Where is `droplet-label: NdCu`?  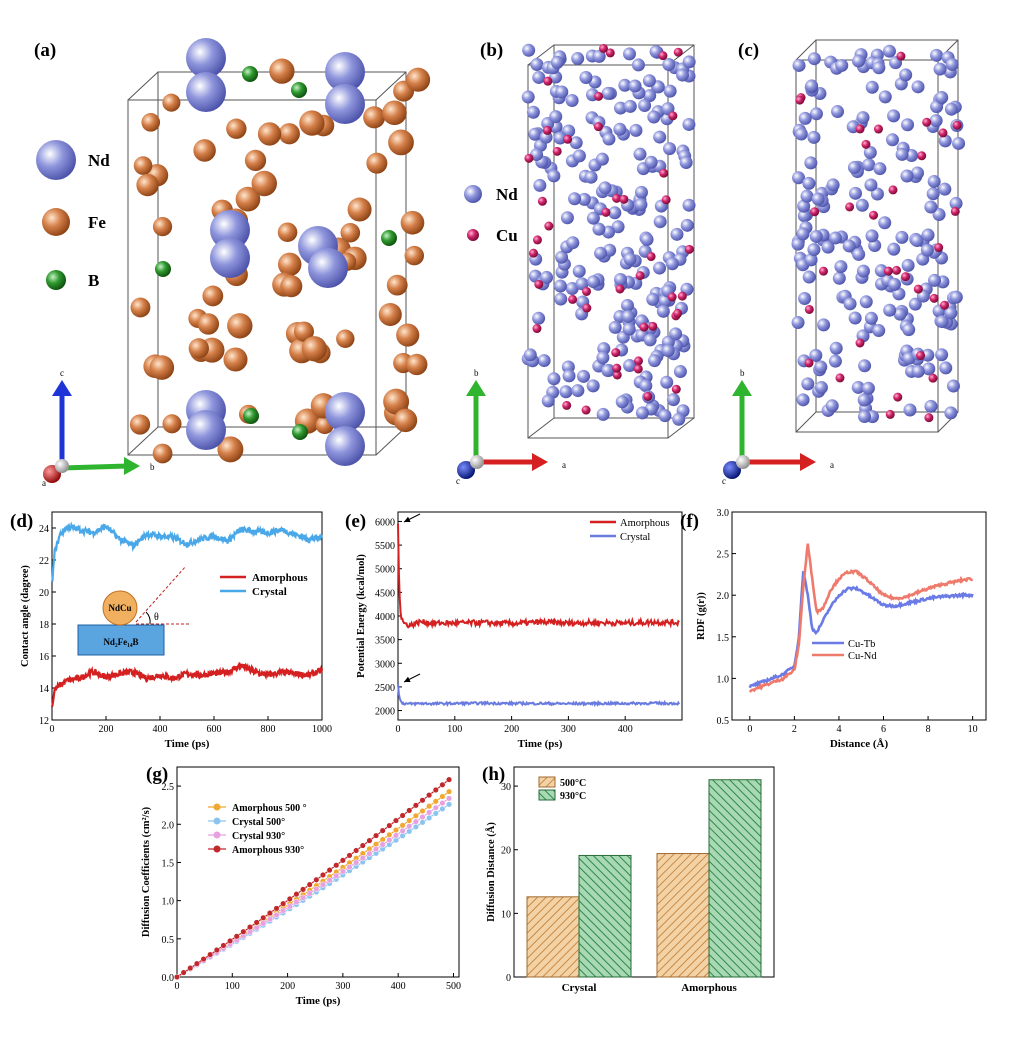
droplet-label: NdCu is located at coordinates (119, 608).